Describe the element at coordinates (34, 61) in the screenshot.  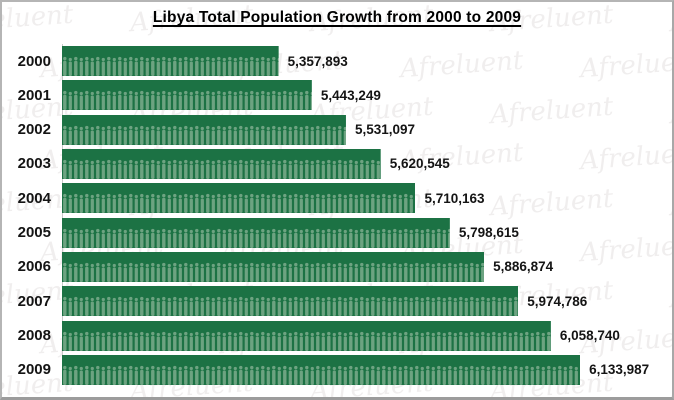
I see `year-label: 2000` at that location.